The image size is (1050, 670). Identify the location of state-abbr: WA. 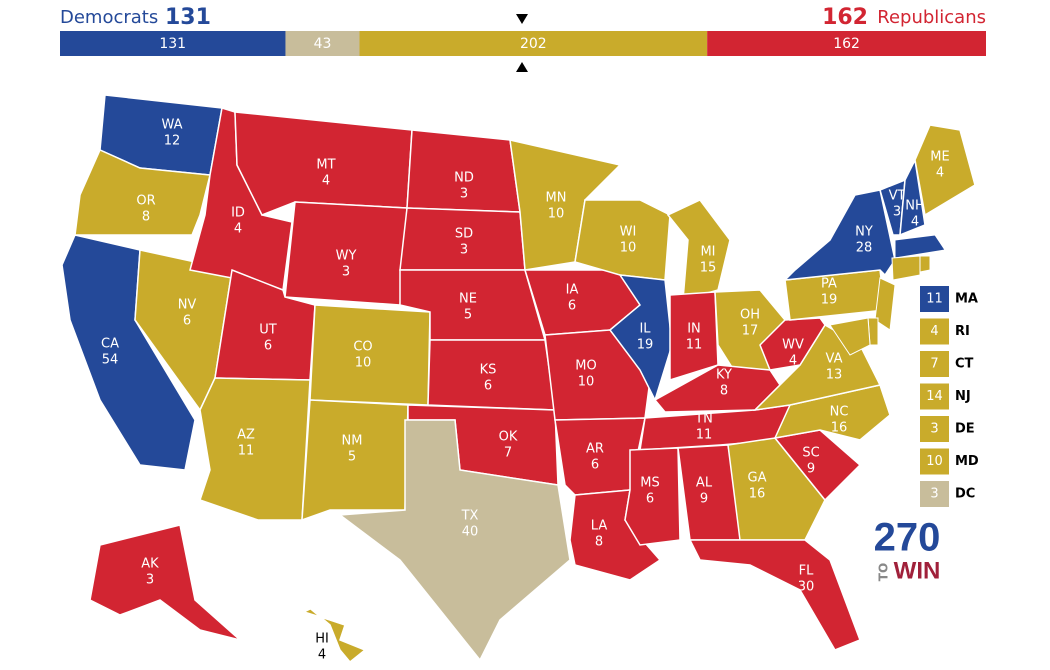
(171, 125).